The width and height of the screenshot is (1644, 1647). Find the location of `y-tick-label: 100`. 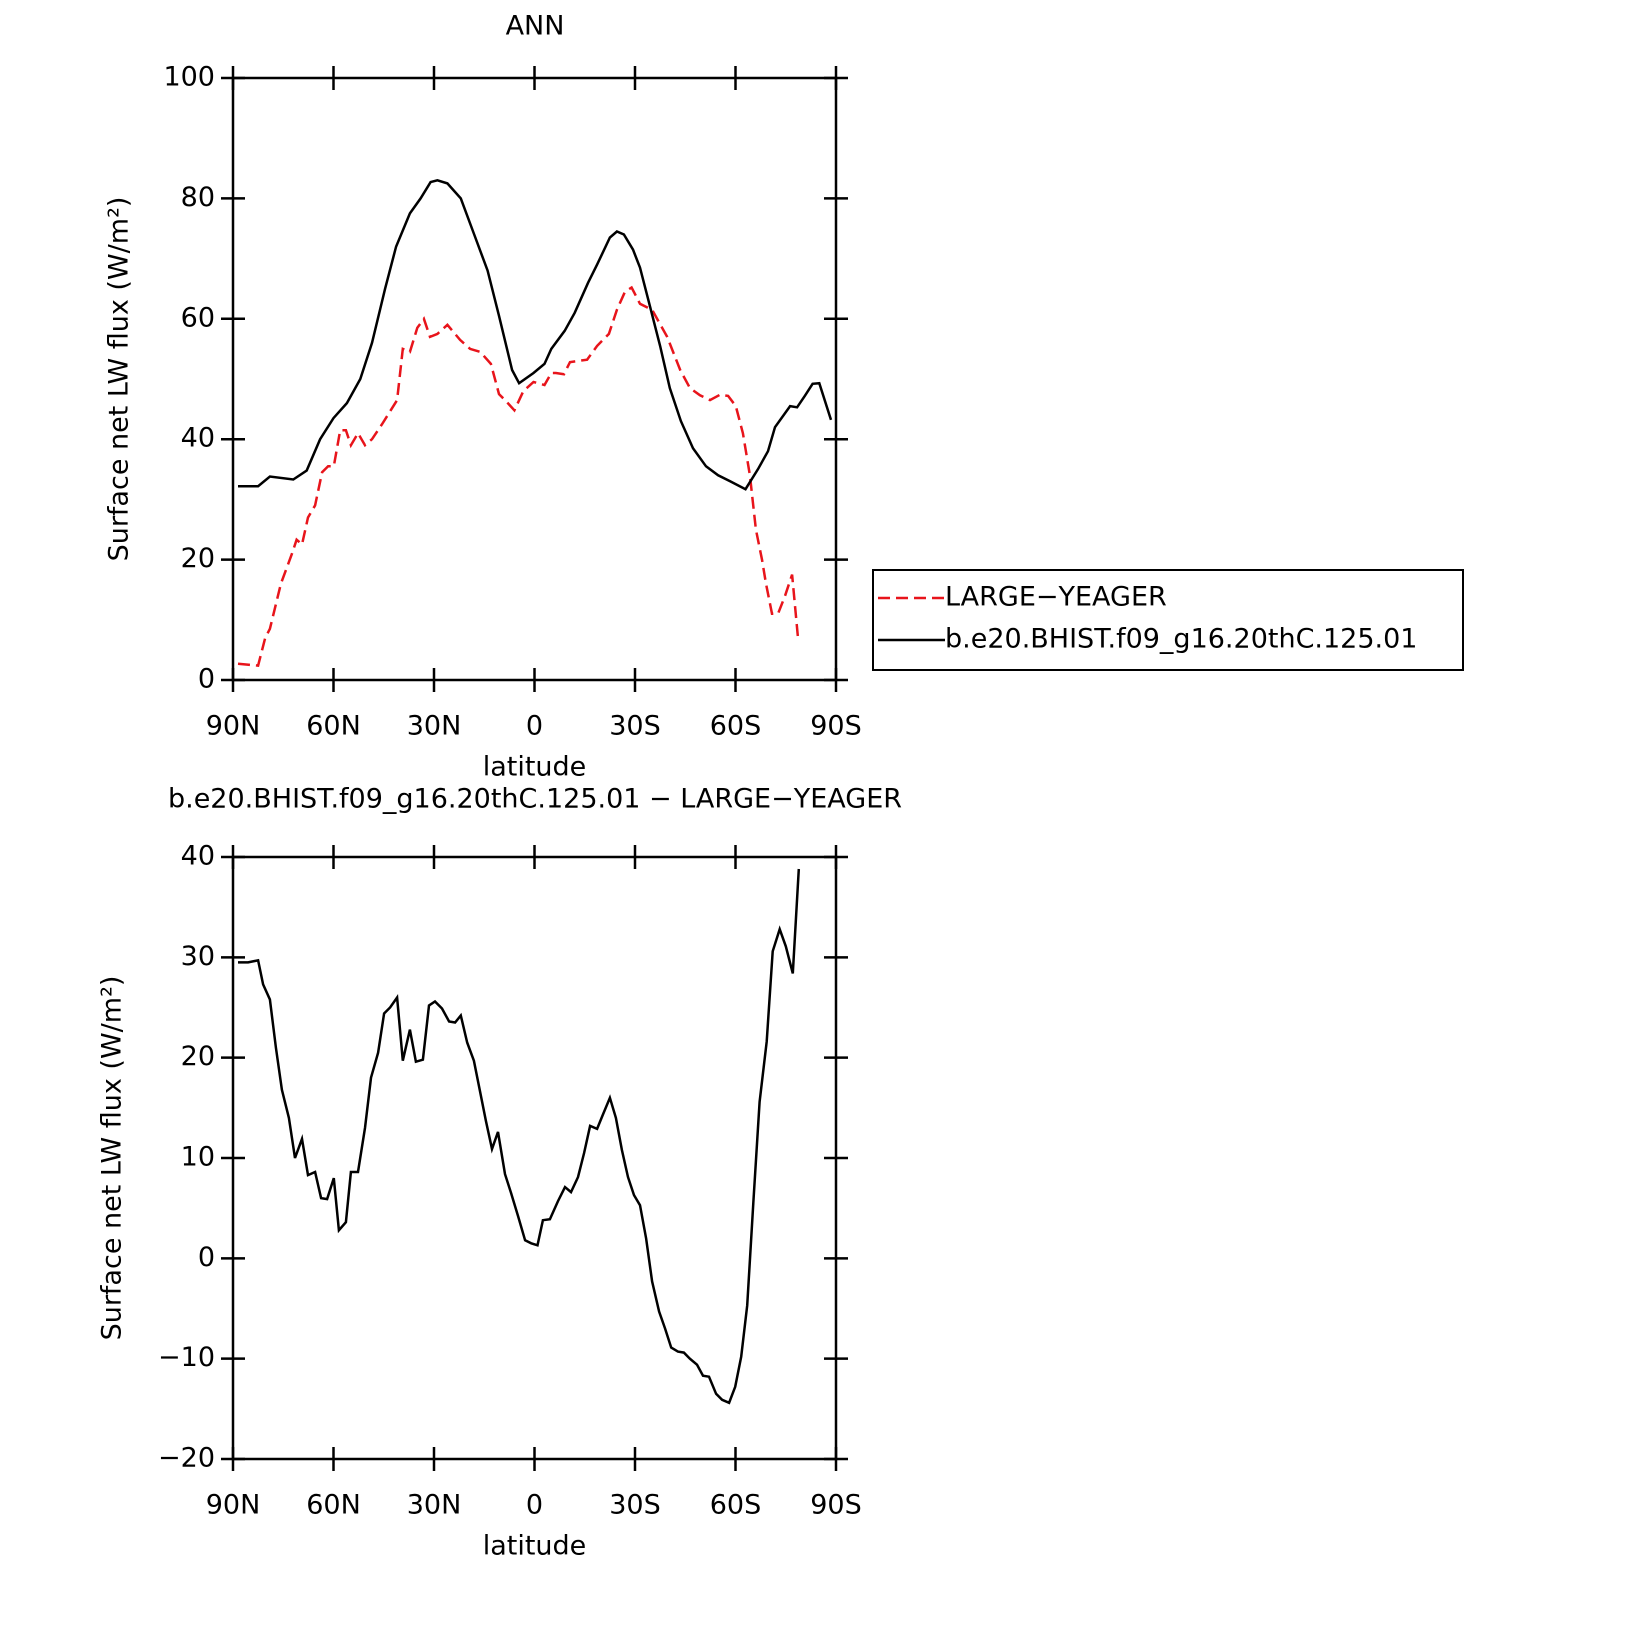

y-tick-label: 100 is located at coordinates (189, 77).